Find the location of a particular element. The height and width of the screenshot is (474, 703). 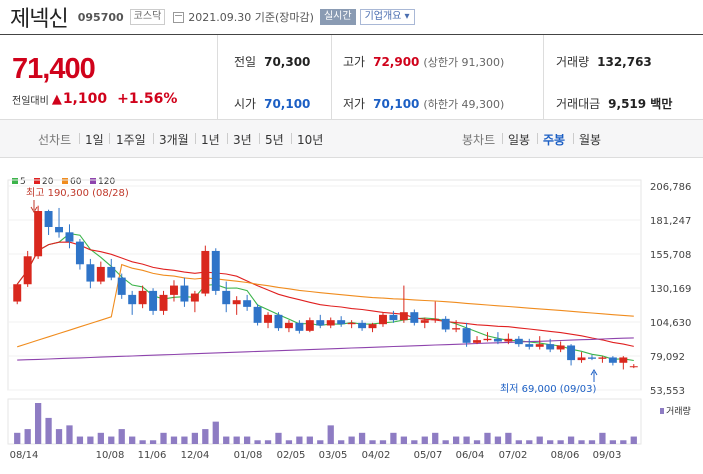

max-label: 최고 190,300 (08/28) is located at coordinates (77, 193).